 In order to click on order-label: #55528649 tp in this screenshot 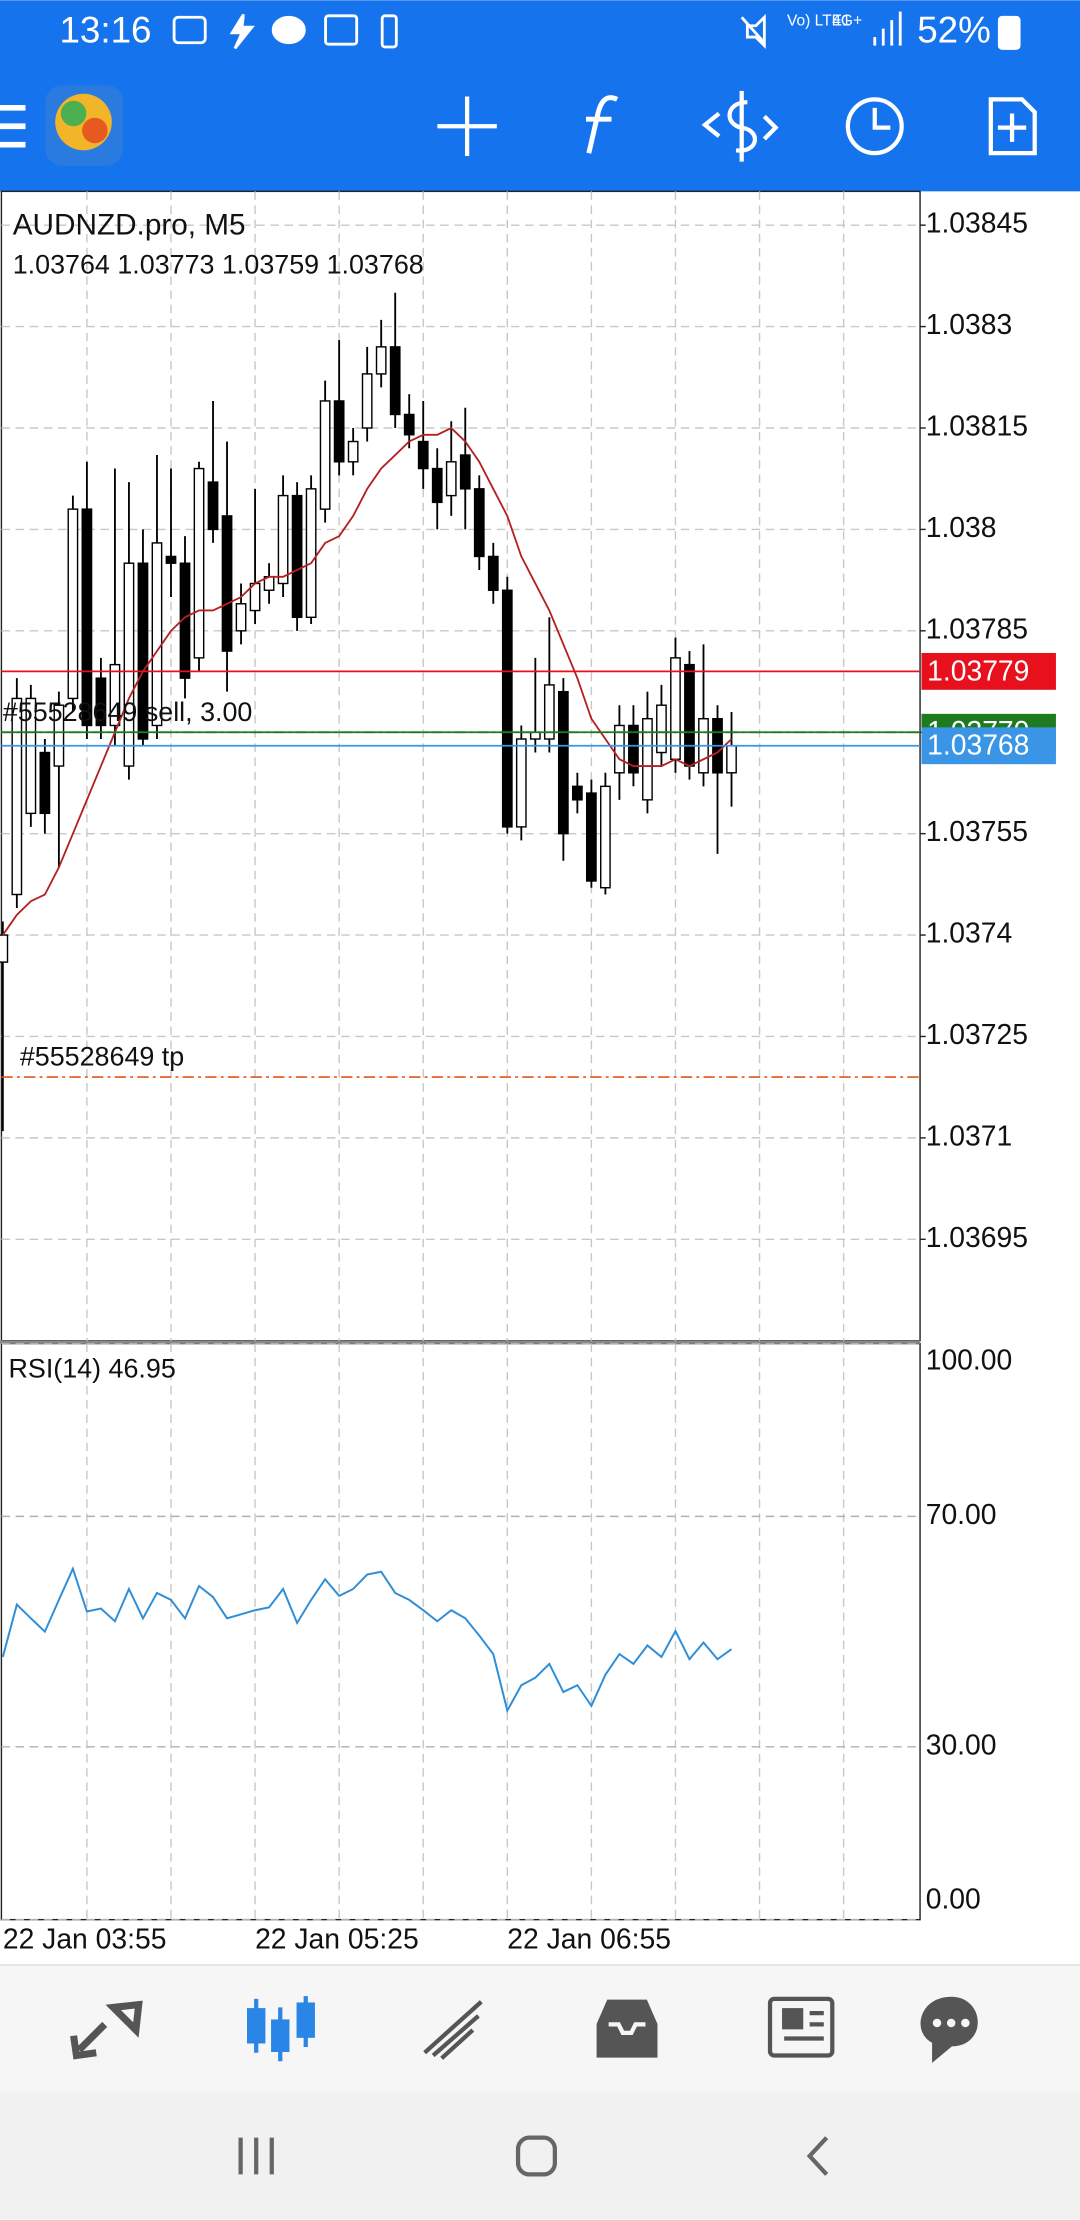, I will do `click(102, 1057)`.